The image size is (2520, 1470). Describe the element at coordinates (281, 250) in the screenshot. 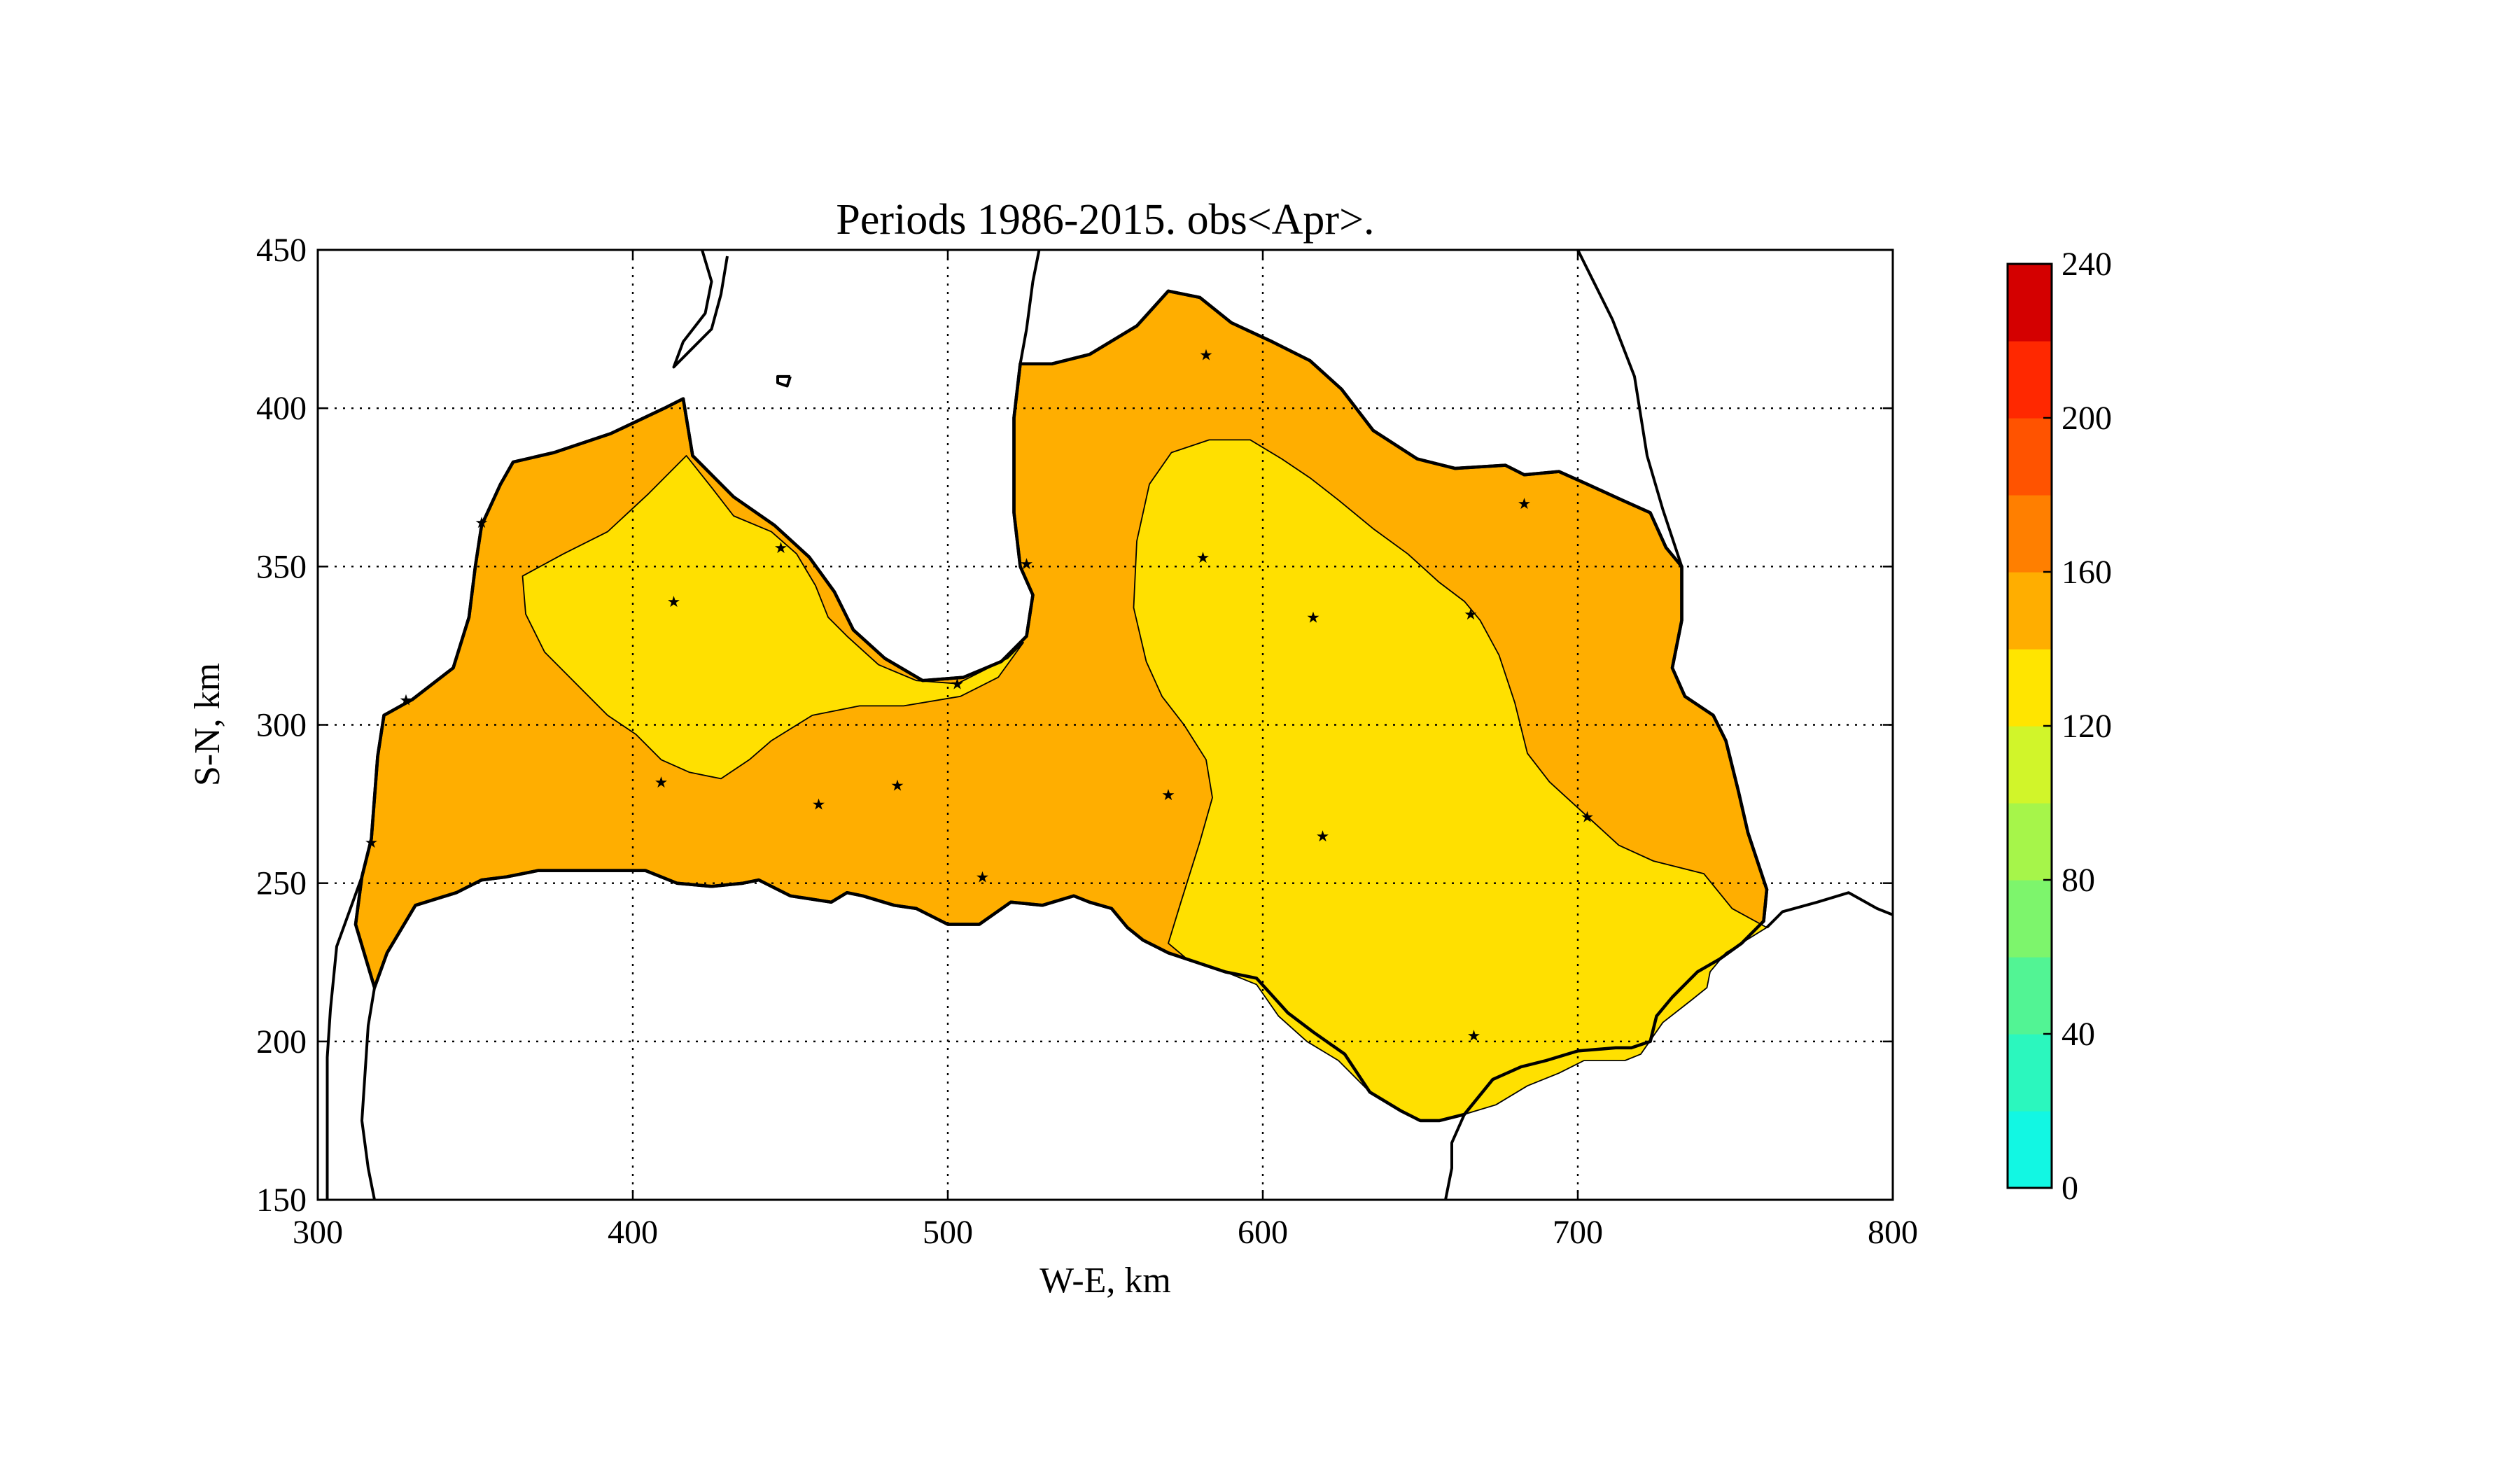

I see `y-tick-label: 450` at that location.